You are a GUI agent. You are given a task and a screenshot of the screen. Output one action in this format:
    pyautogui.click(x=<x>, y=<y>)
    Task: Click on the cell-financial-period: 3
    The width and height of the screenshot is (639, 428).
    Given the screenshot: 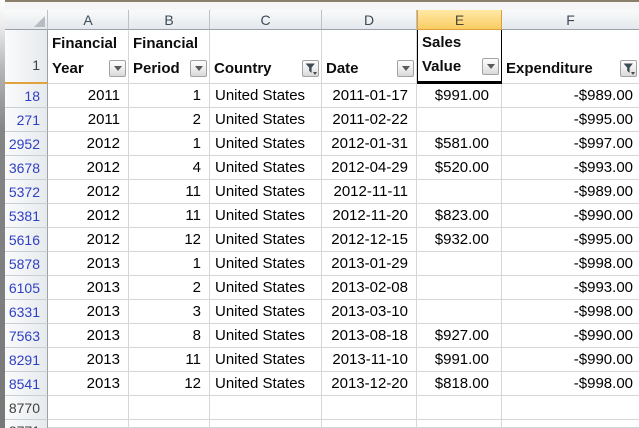 What is the action you would take?
    pyautogui.click(x=169, y=312)
    